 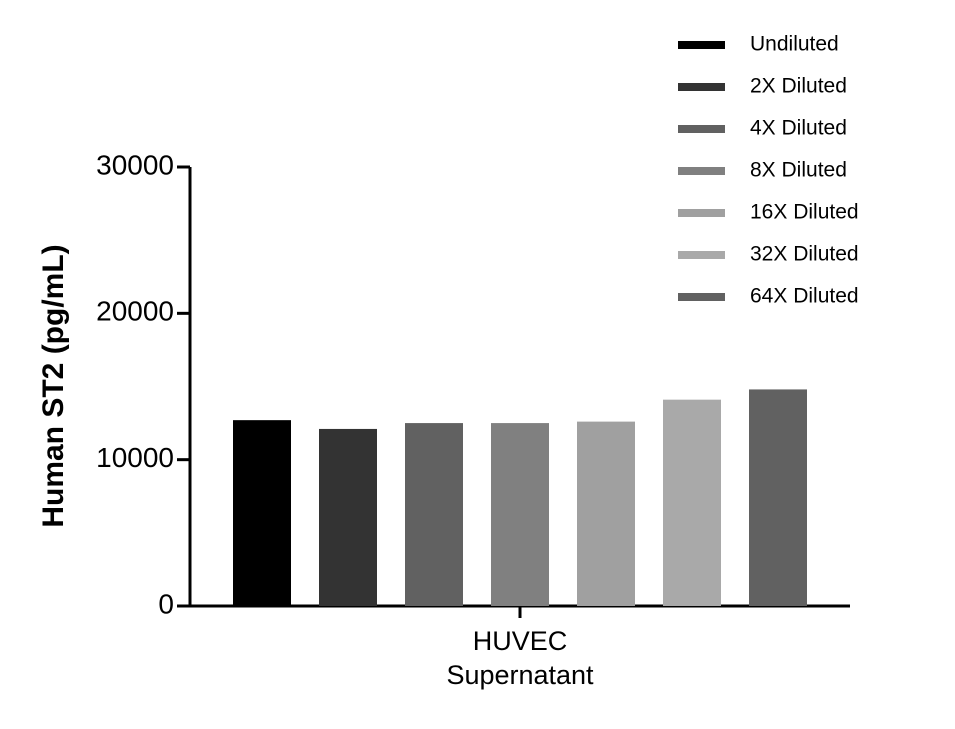 I want to click on y-tick-label: 0, so click(x=166, y=603).